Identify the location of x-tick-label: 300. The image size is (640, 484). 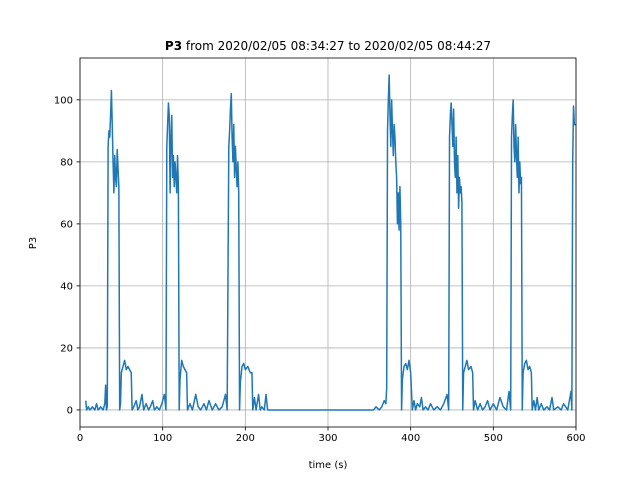
(327, 438).